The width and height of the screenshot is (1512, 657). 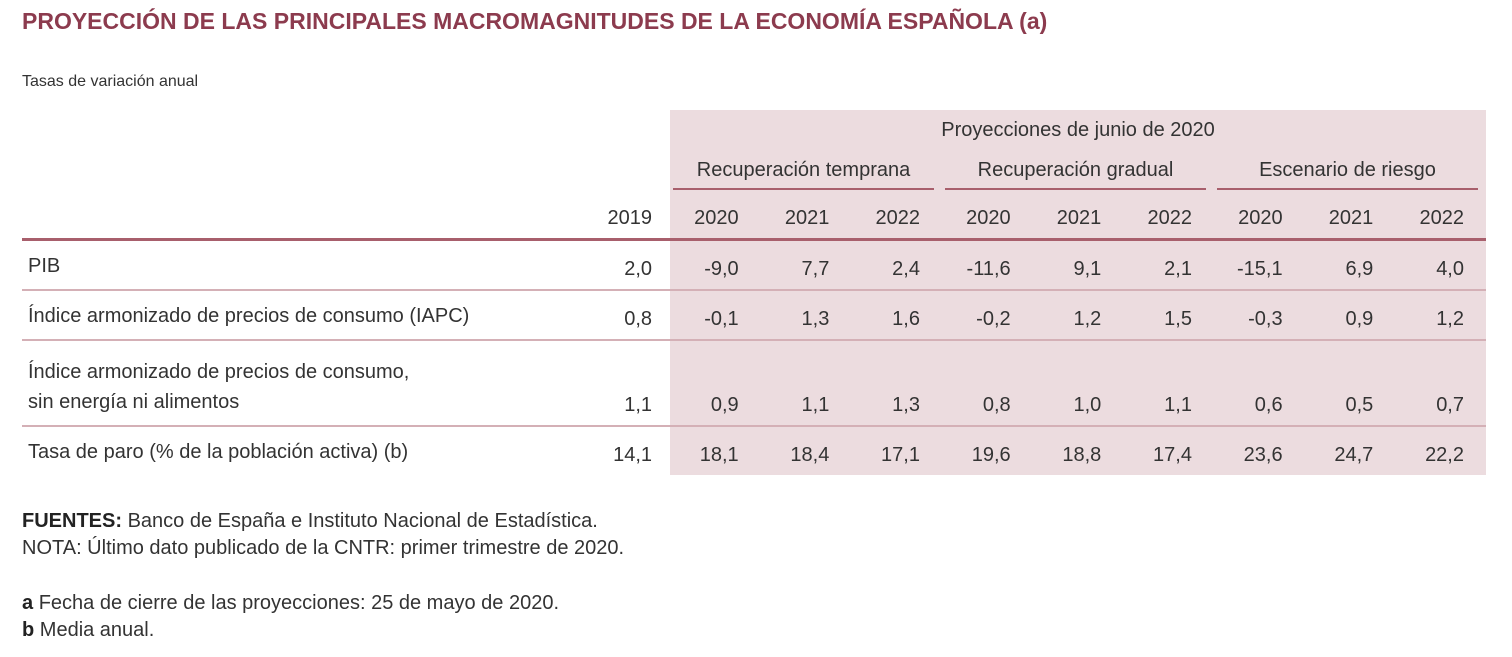 What do you see at coordinates (1033, 21) in the screenshot?
I see `title-note: (a)` at bounding box center [1033, 21].